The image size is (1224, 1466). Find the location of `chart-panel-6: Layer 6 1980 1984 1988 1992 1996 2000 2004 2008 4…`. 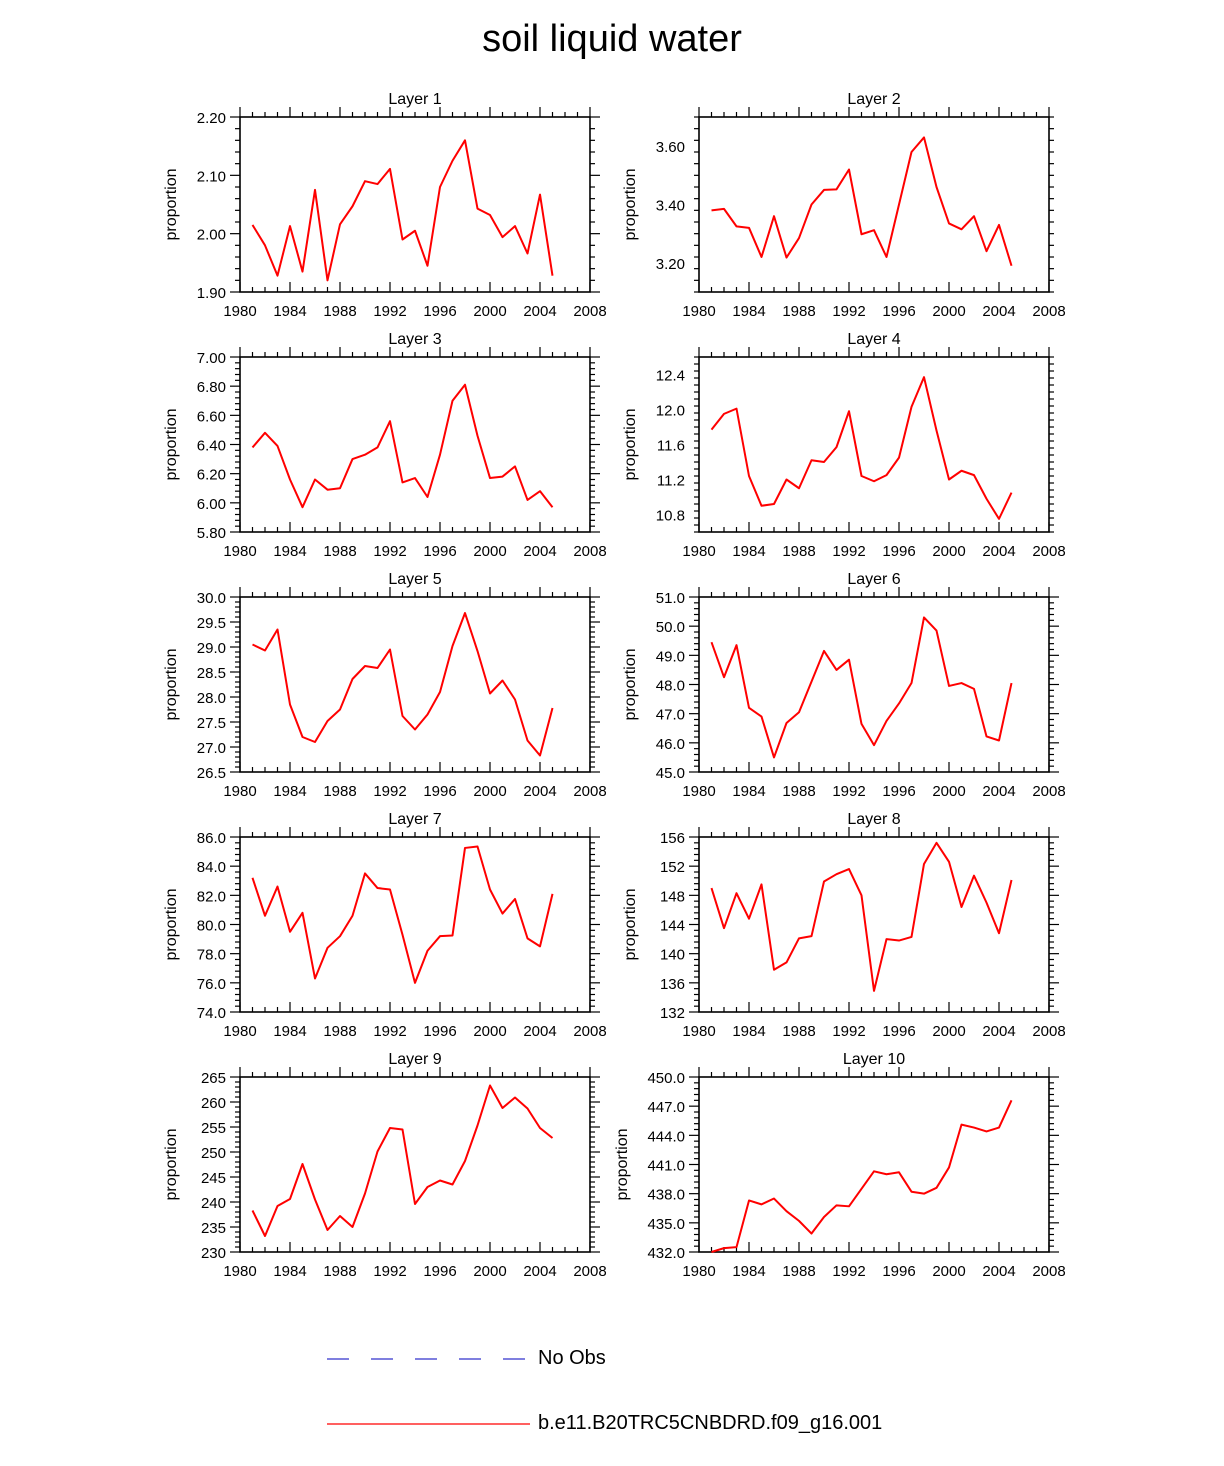

chart-panel-6: Layer 6 1980 1984 1988 1992 1996 2000 2004 2008 4… is located at coordinates (844, 685).